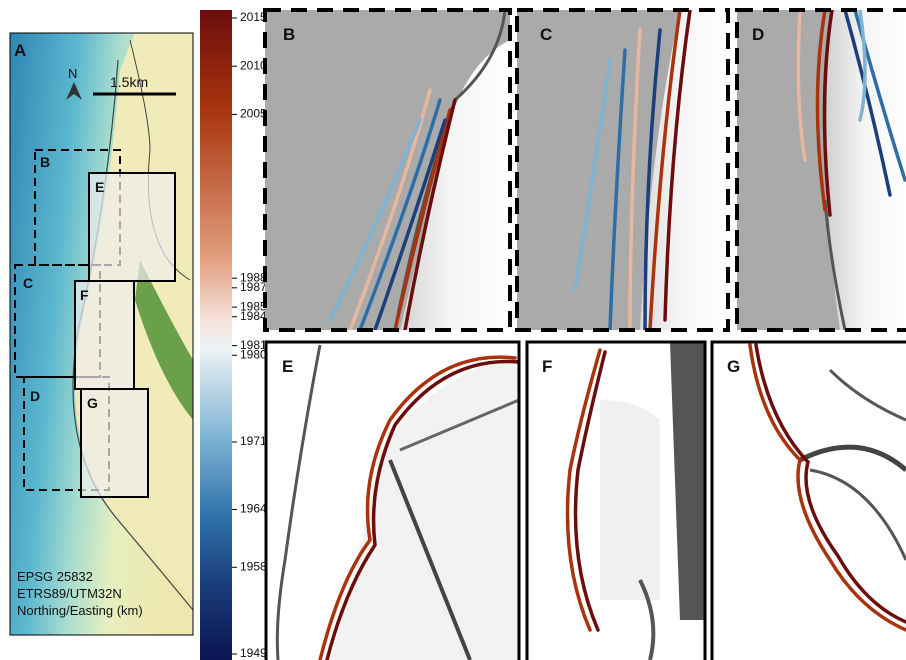  Describe the element at coordinates (253, 653) in the screenshot. I see `colorbar-tick-label: 1949` at that location.